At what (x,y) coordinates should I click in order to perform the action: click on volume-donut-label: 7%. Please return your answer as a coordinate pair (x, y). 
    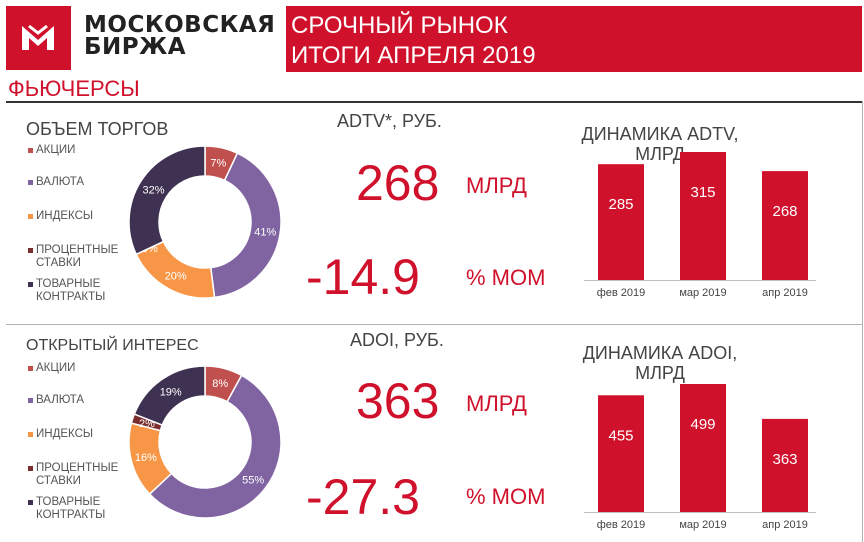
    Looking at the image, I should click on (218, 163).